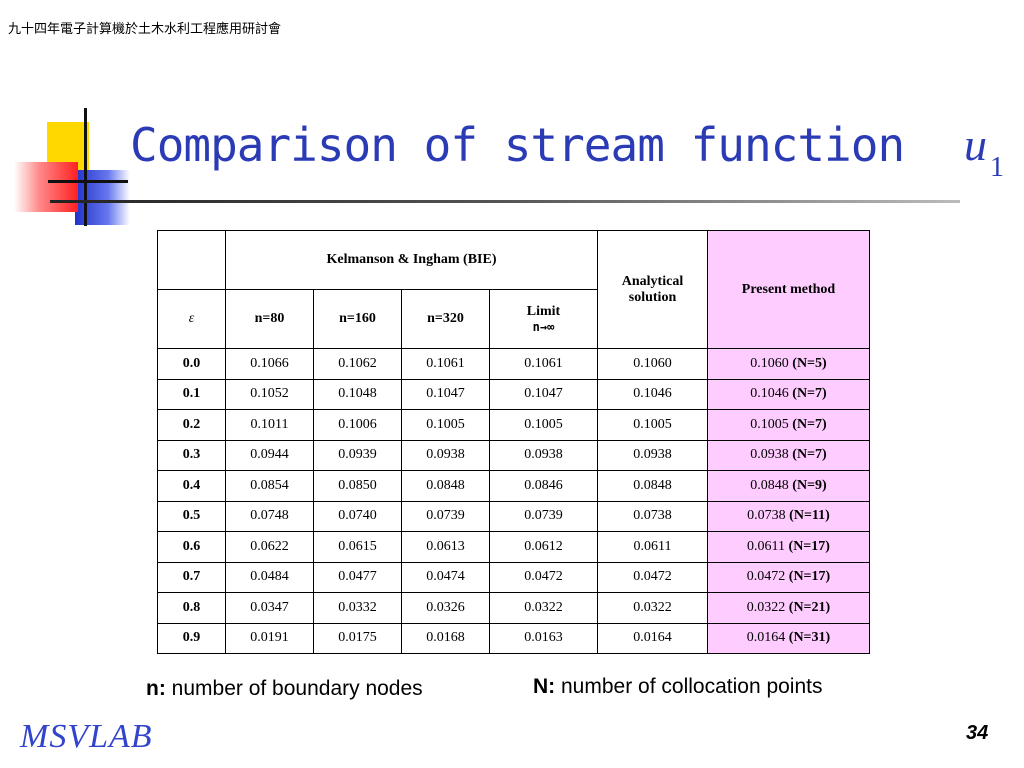  What do you see at coordinates (543, 311) in the screenshot?
I see `limit-label: Limit` at bounding box center [543, 311].